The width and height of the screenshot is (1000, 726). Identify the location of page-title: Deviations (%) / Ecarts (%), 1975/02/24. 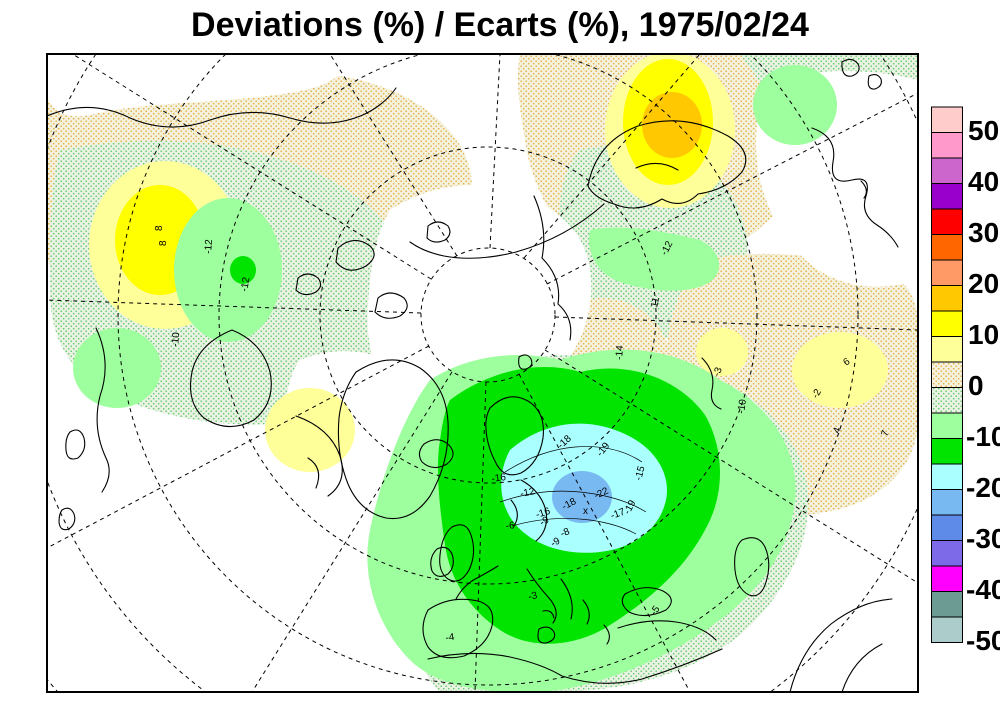
(500, 25).